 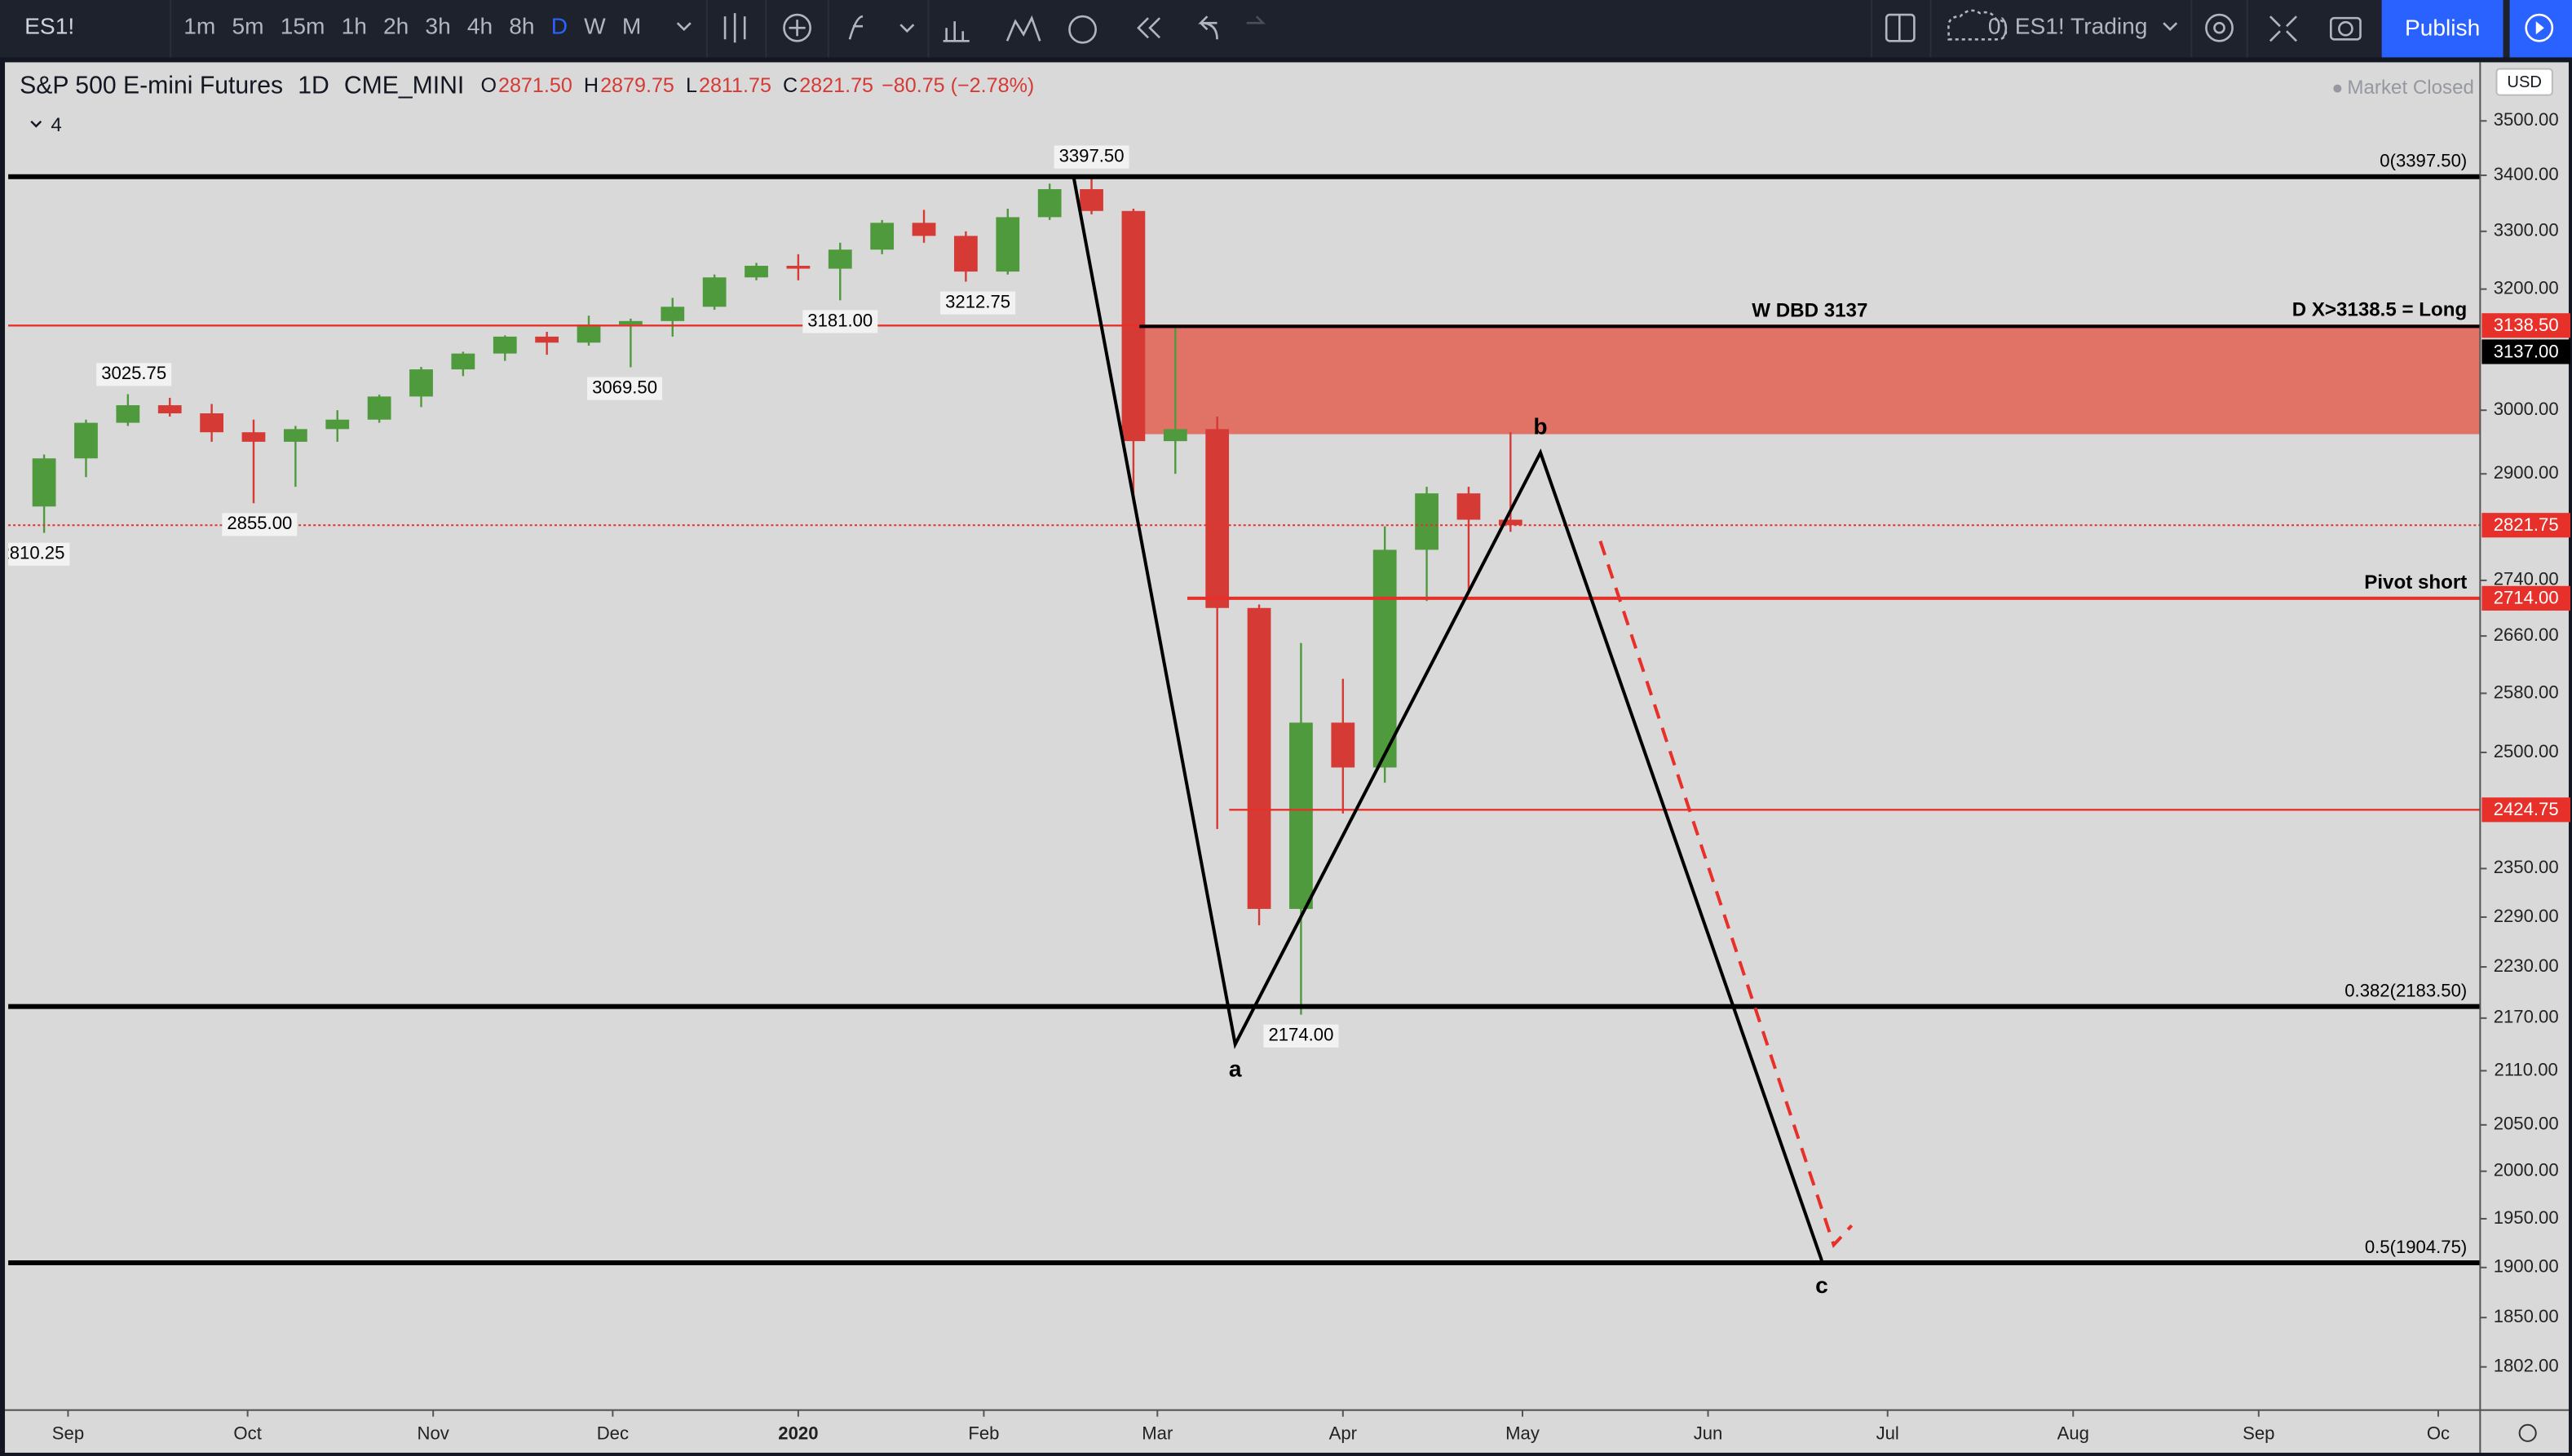 What do you see at coordinates (1256, 19) in the screenshot?
I see `redo-icon` at bounding box center [1256, 19].